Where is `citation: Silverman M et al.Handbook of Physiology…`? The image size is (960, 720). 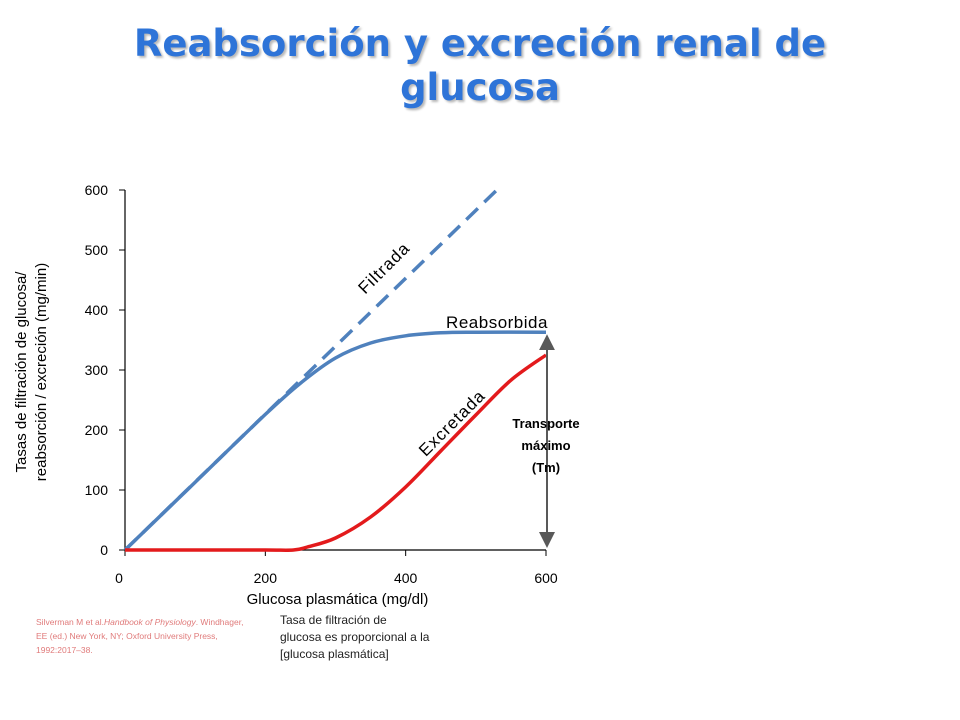
citation: Silverman M et al.Handbook of Physiology… is located at coordinates (141, 636).